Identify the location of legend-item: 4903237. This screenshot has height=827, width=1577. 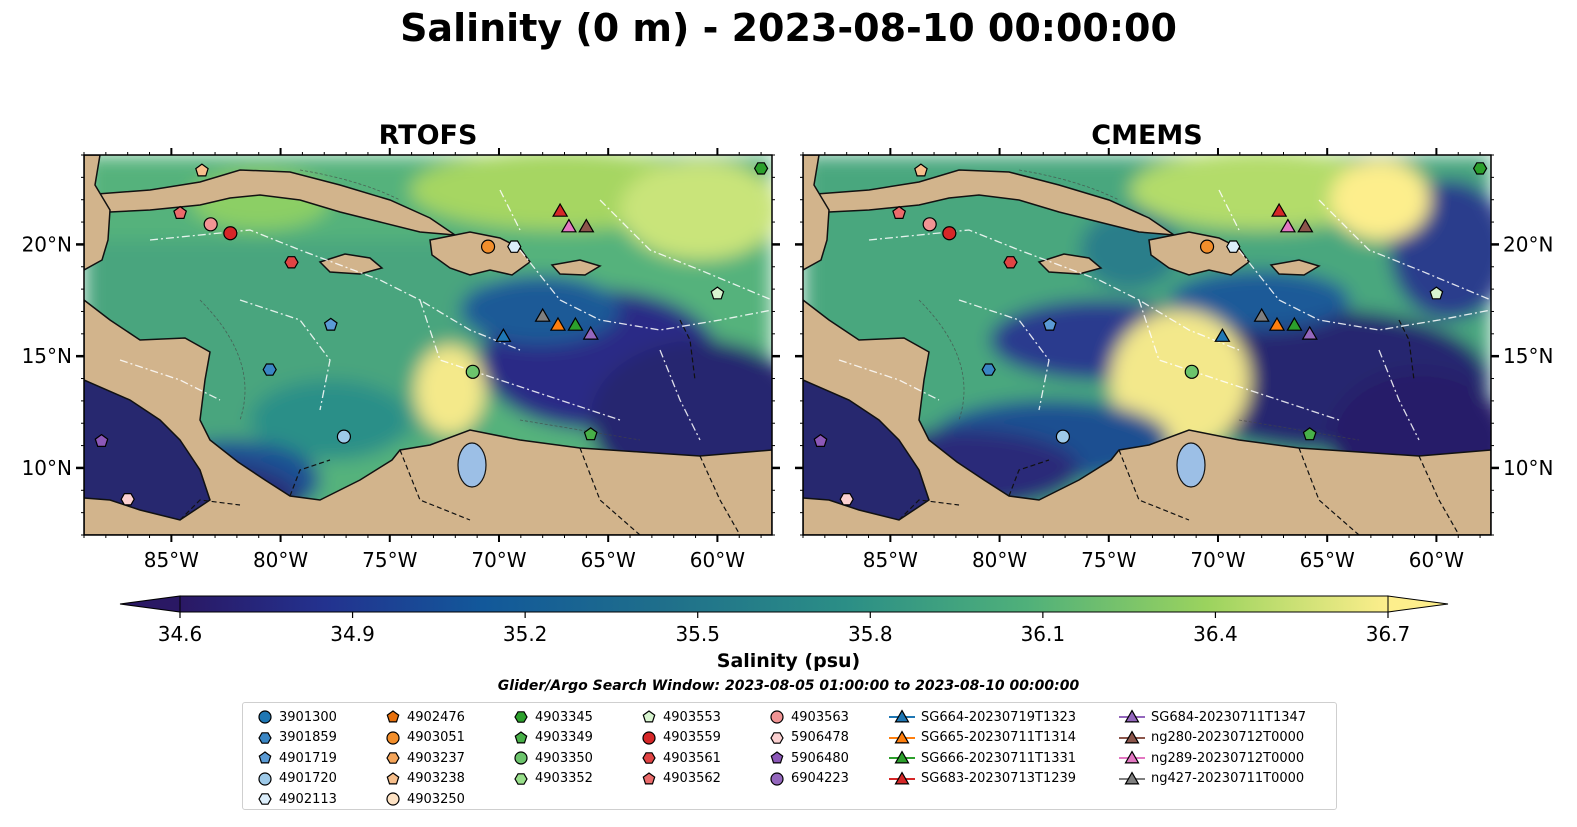
(425, 758).